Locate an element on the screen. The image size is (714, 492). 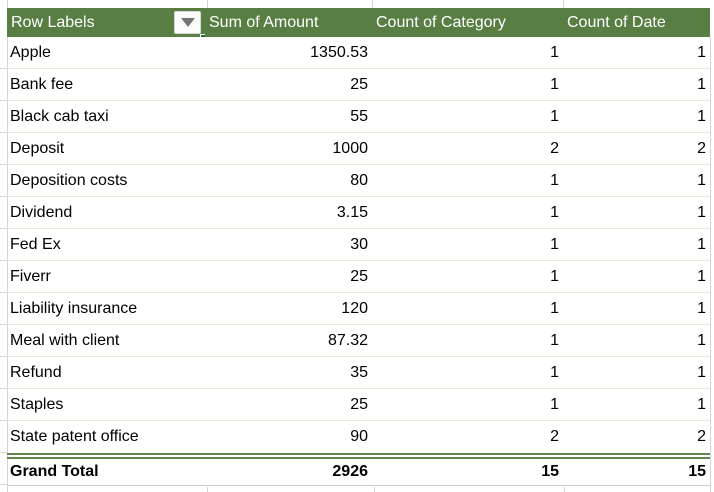
pivot-data-row: Deposit 1000 2 2 is located at coordinates (358, 149).